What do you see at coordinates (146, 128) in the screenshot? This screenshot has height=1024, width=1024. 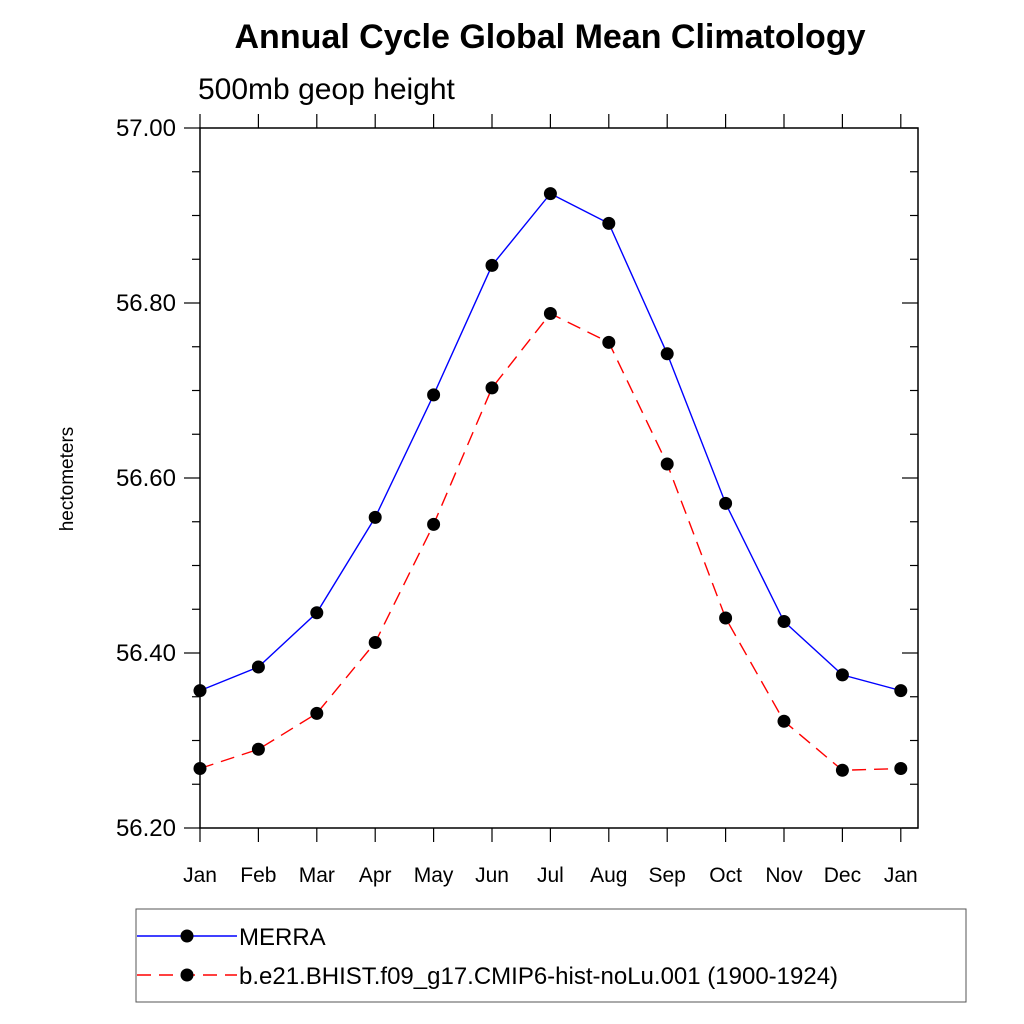 I see `y-tick-label: 57.00` at bounding box center [146, 128].